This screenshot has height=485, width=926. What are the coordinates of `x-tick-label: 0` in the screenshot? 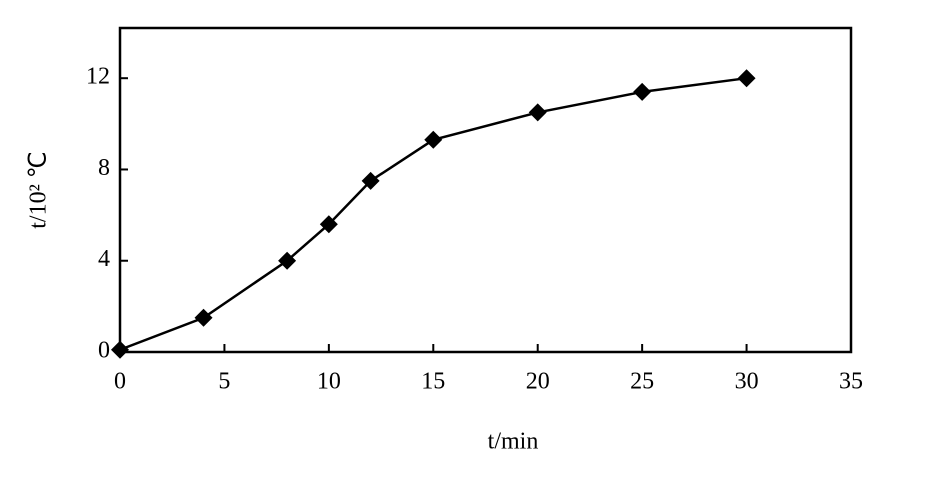 It's located at (120, 382).